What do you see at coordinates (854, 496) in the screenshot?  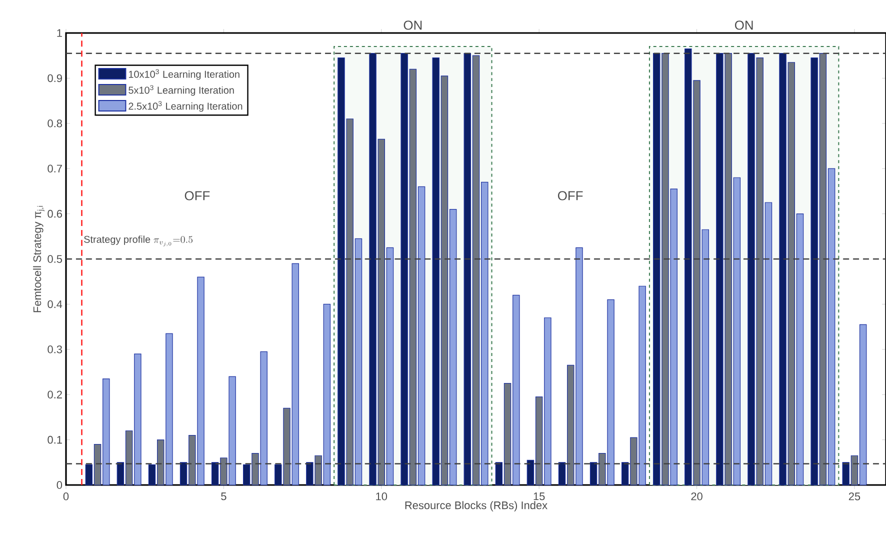 I see `x-tick-label: 25` at bounding box center [854, 496].